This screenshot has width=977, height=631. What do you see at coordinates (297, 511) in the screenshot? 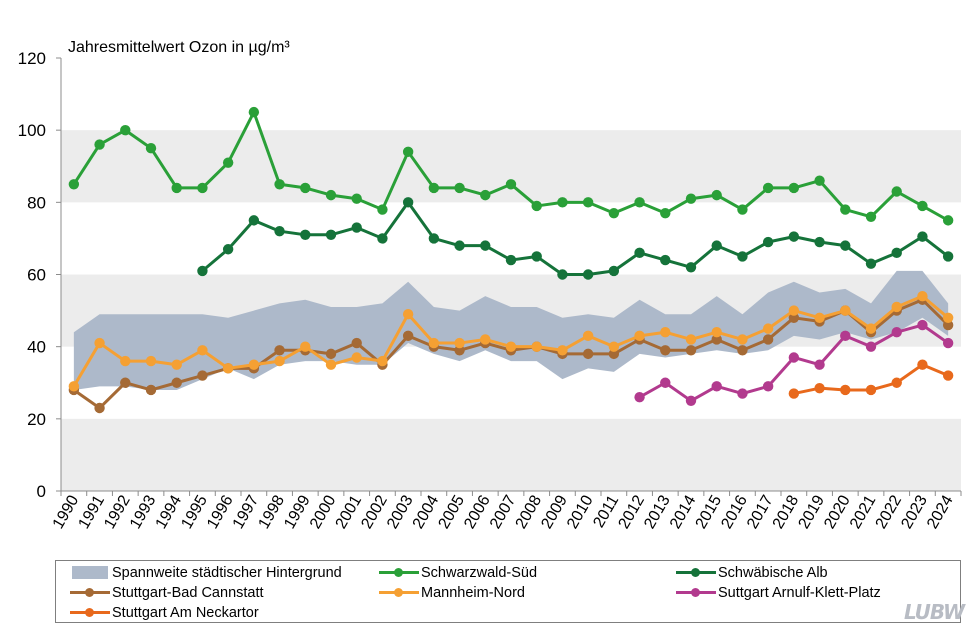
I see `x-tick-label: 1999` at bounding box center [297, 511].